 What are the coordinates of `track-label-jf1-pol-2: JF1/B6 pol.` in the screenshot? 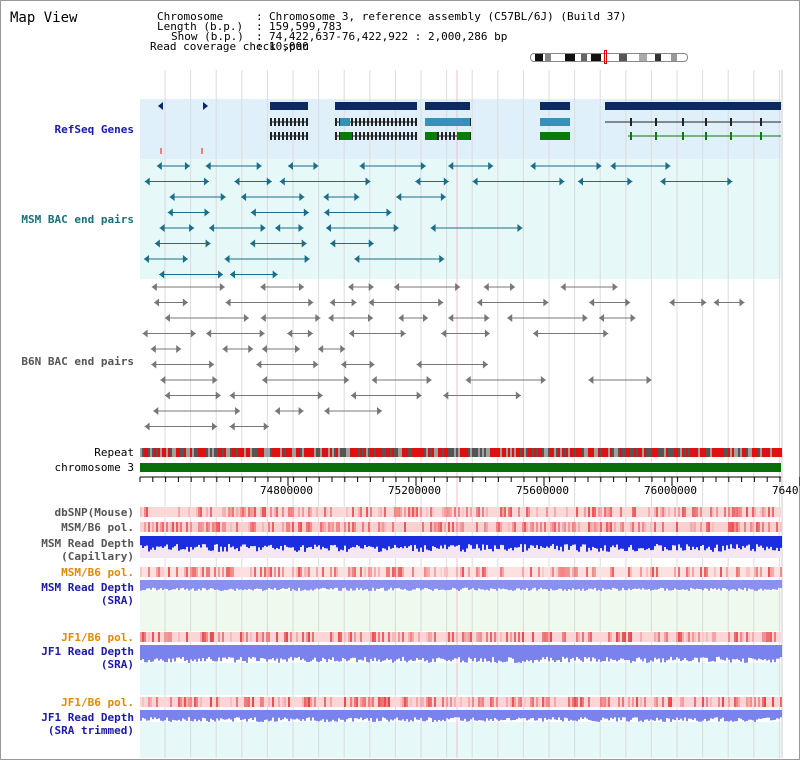 It's located at (97, 702).